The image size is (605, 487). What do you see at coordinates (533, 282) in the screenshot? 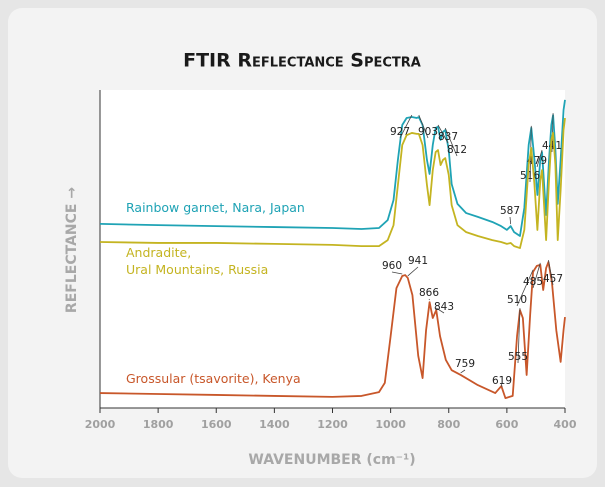
I see `peak-label: 485` at bounding box center [533, 282].